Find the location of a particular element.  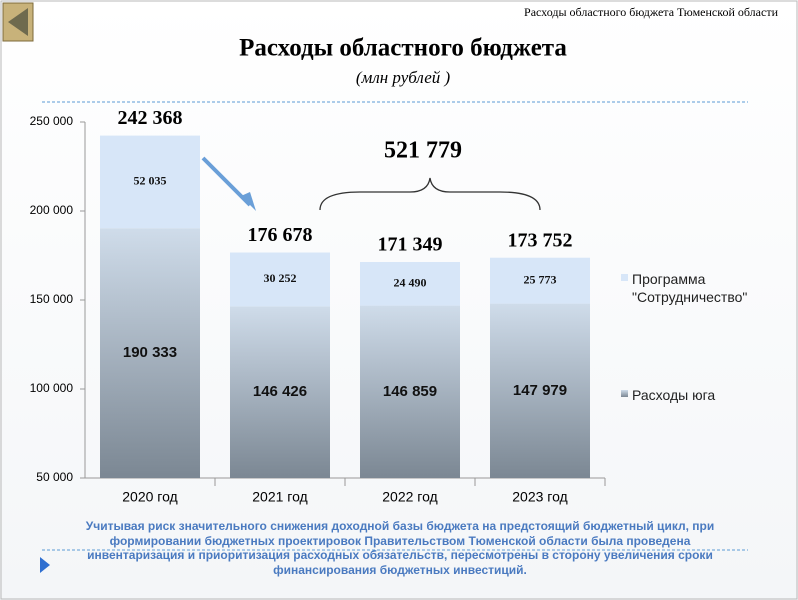

value-label: 146 859 is located at coordinates (410, 391).